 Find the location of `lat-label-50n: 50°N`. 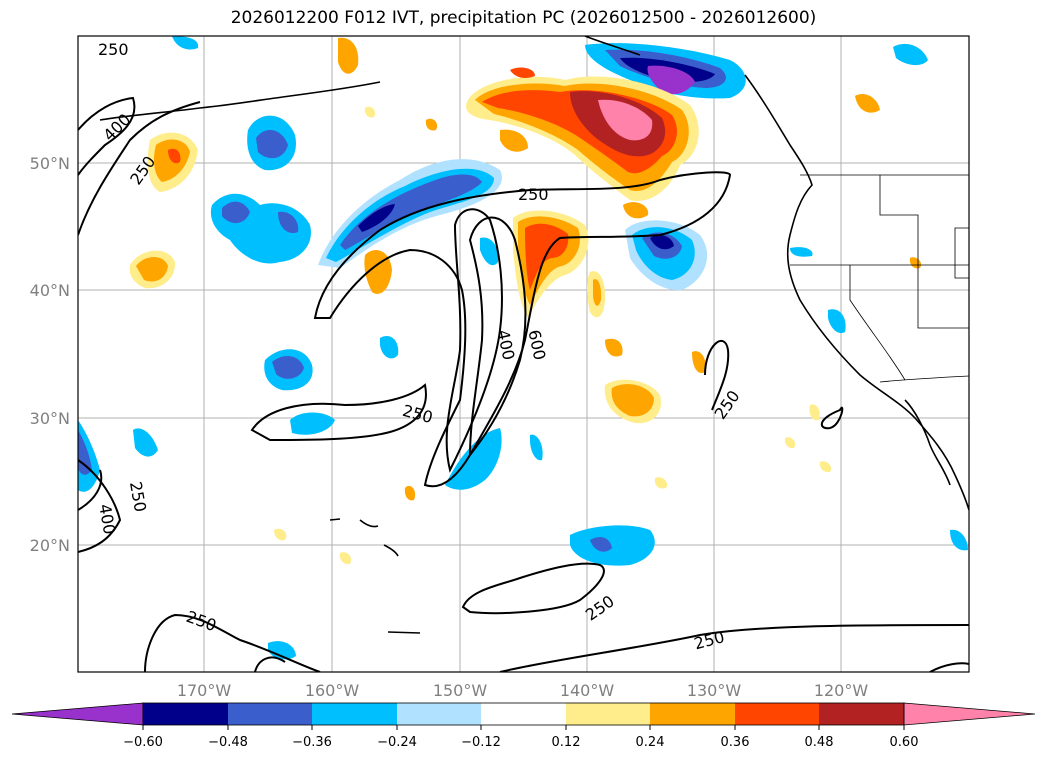

lat-label-50n: 50°N is located at coordinates (50, 163).